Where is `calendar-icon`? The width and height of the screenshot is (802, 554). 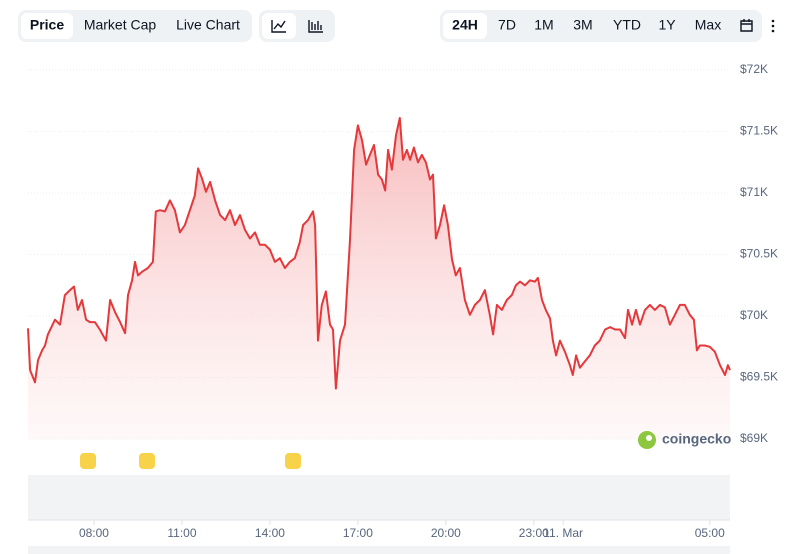
calendar-icon is located at coordinates (746, 25).